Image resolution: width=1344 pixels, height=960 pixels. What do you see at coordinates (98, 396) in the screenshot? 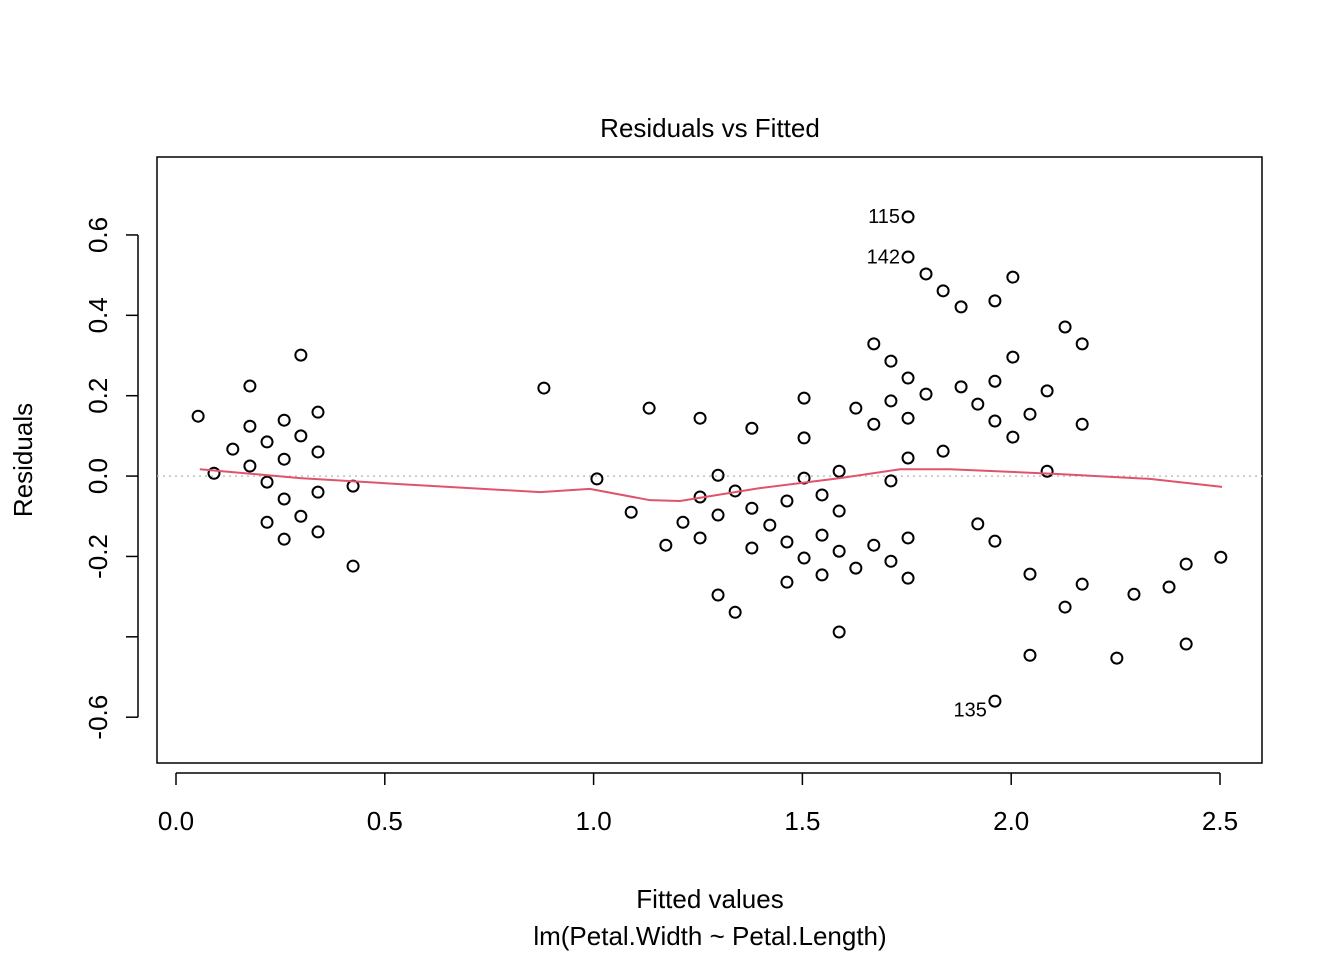
I see `y-tick-label: 0.2` at bounding box center [98, 396].